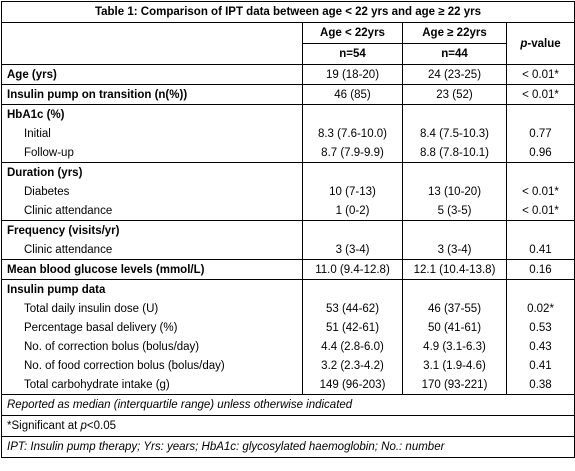 The width and height of the screenshot is (575, 471). I want to click on footnote-part: <0.05, so click(101, 426).